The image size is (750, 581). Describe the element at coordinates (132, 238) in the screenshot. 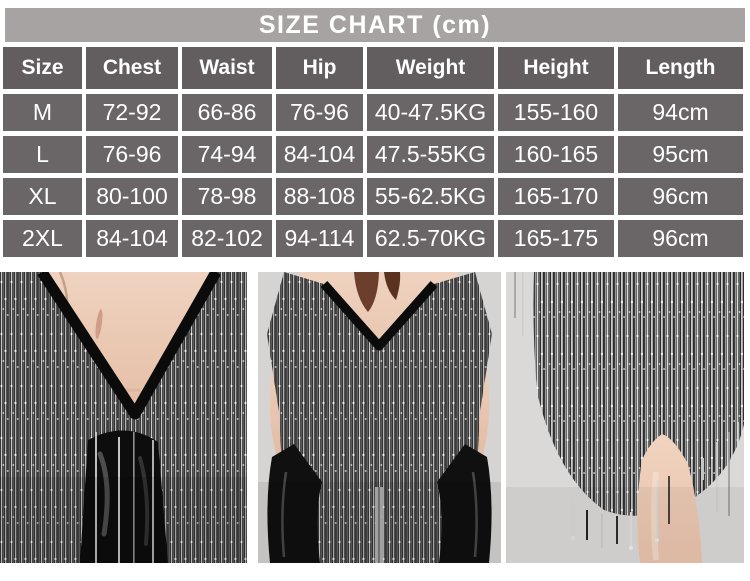

I see `chest-value: 84-104` at that location.